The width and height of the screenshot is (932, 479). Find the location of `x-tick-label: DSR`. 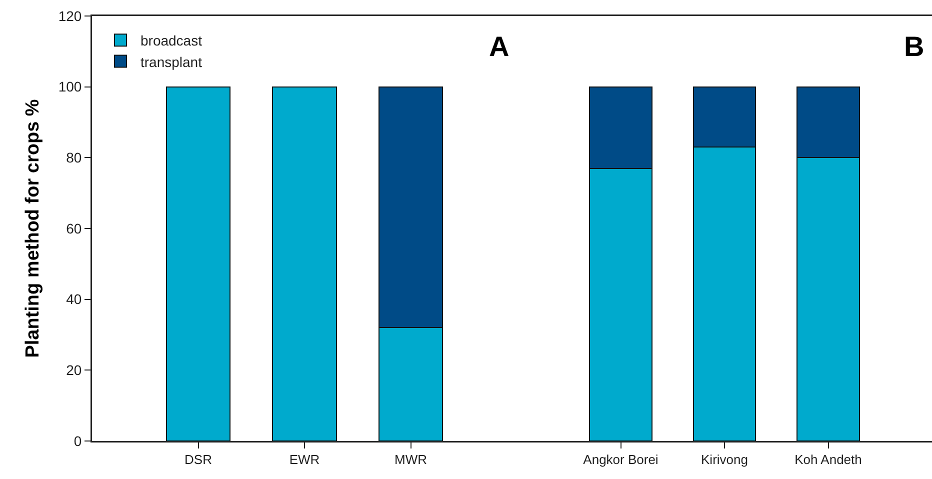

x-tick-label: DSR is located at coordinates (198, 460).